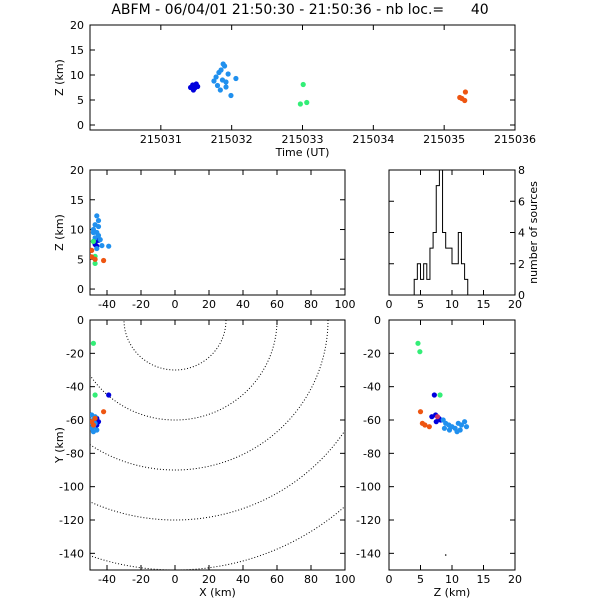 This screenshot has height=600, width=600. What do you see at coordinates (521, 264) in the screenshot?
I see `y-tick-label: 2` at bounding box center [521, 264].